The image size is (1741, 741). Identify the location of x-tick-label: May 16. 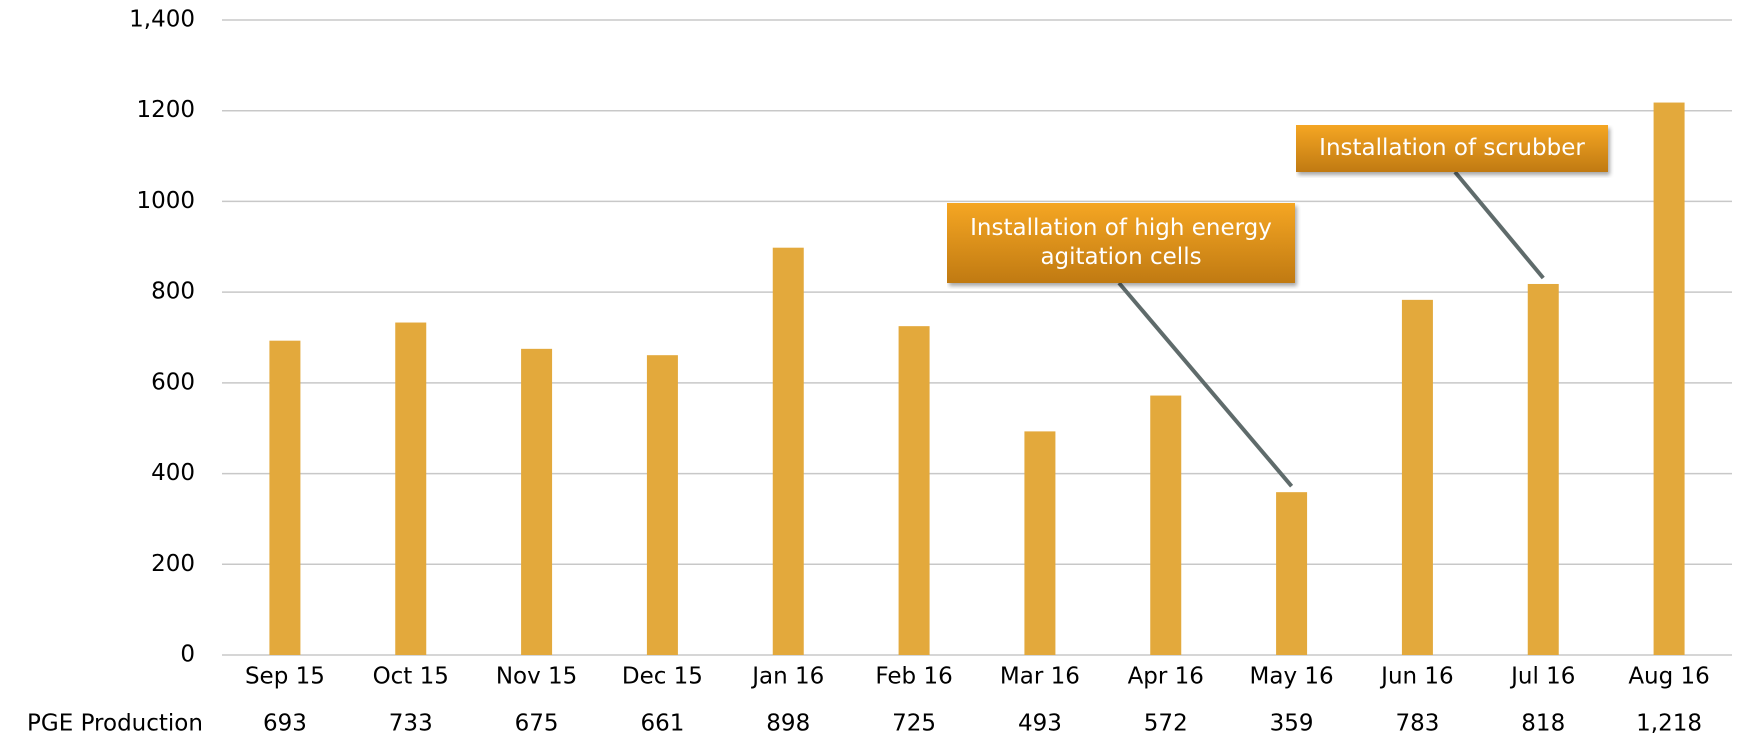
(1292, 677).